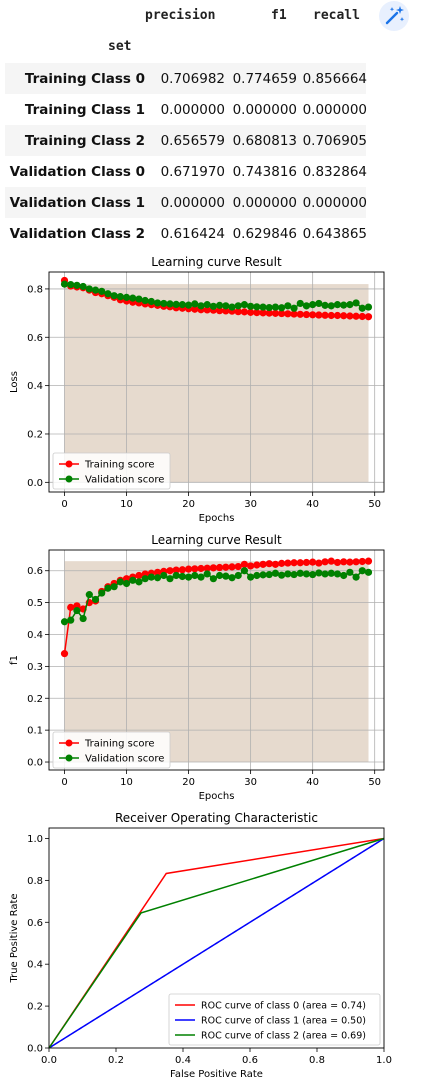  I want to click on y-axis-label: True Positive Rate, so click(14, 938).